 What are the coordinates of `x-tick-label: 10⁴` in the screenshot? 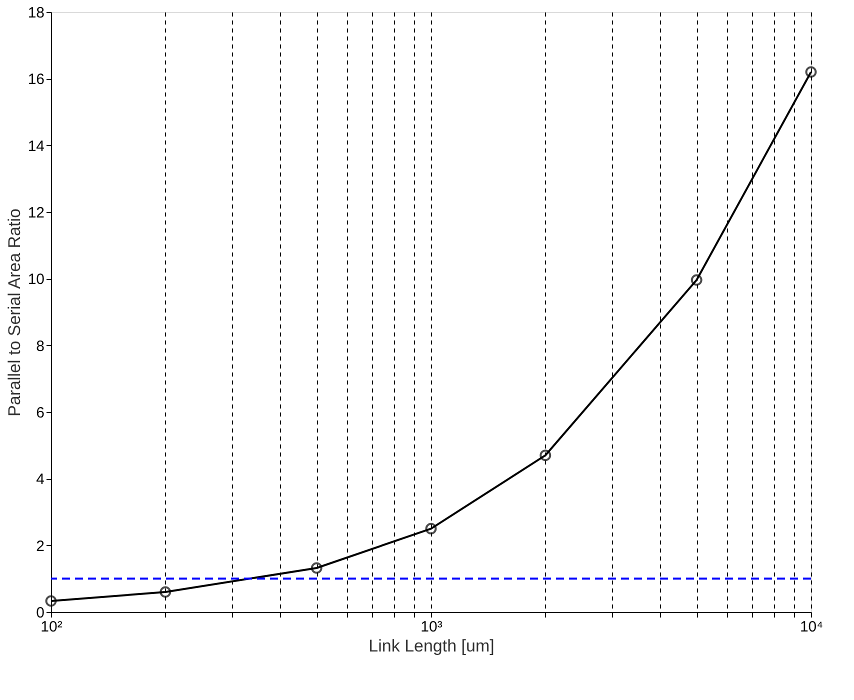 It's located at (812, 627).